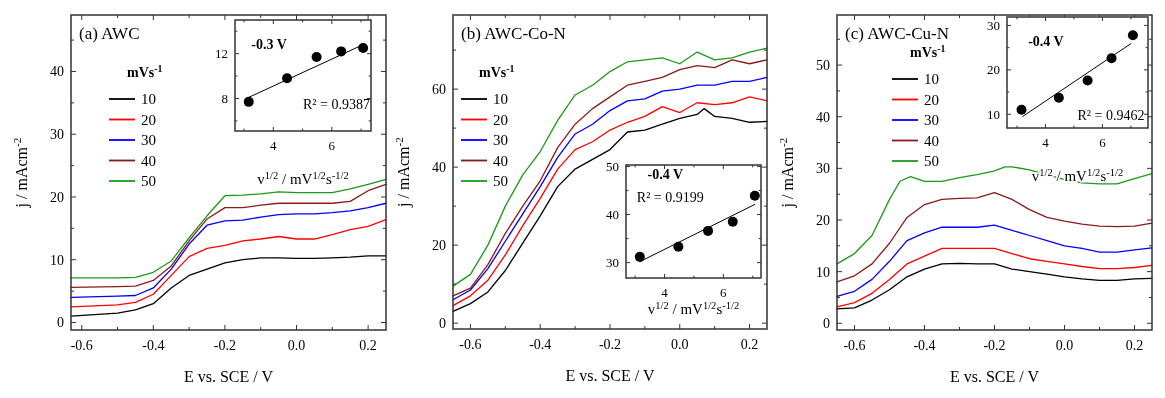  I want to click on y-tick-label: 60, so click(439, 90).